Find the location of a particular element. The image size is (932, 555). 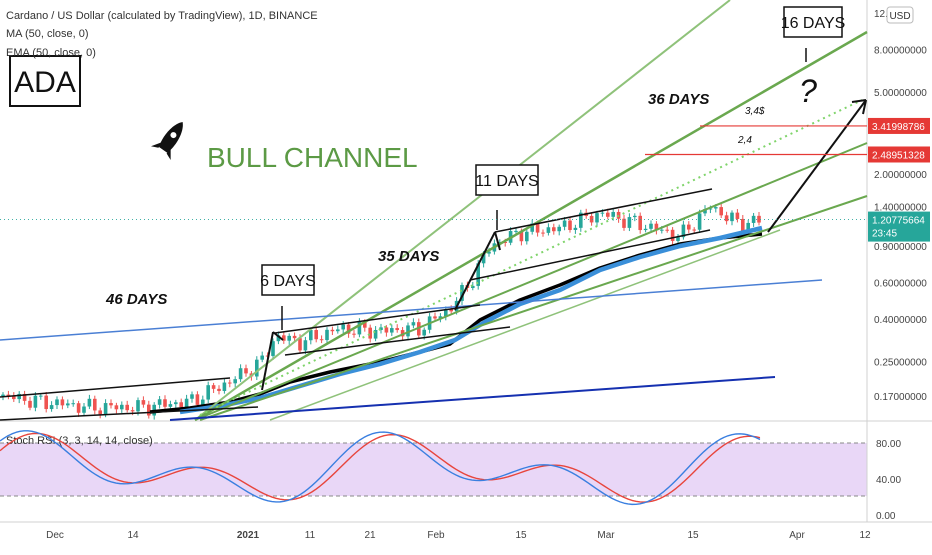

price-tick-label: 0.17000000 is located at coordinates (900, 397).